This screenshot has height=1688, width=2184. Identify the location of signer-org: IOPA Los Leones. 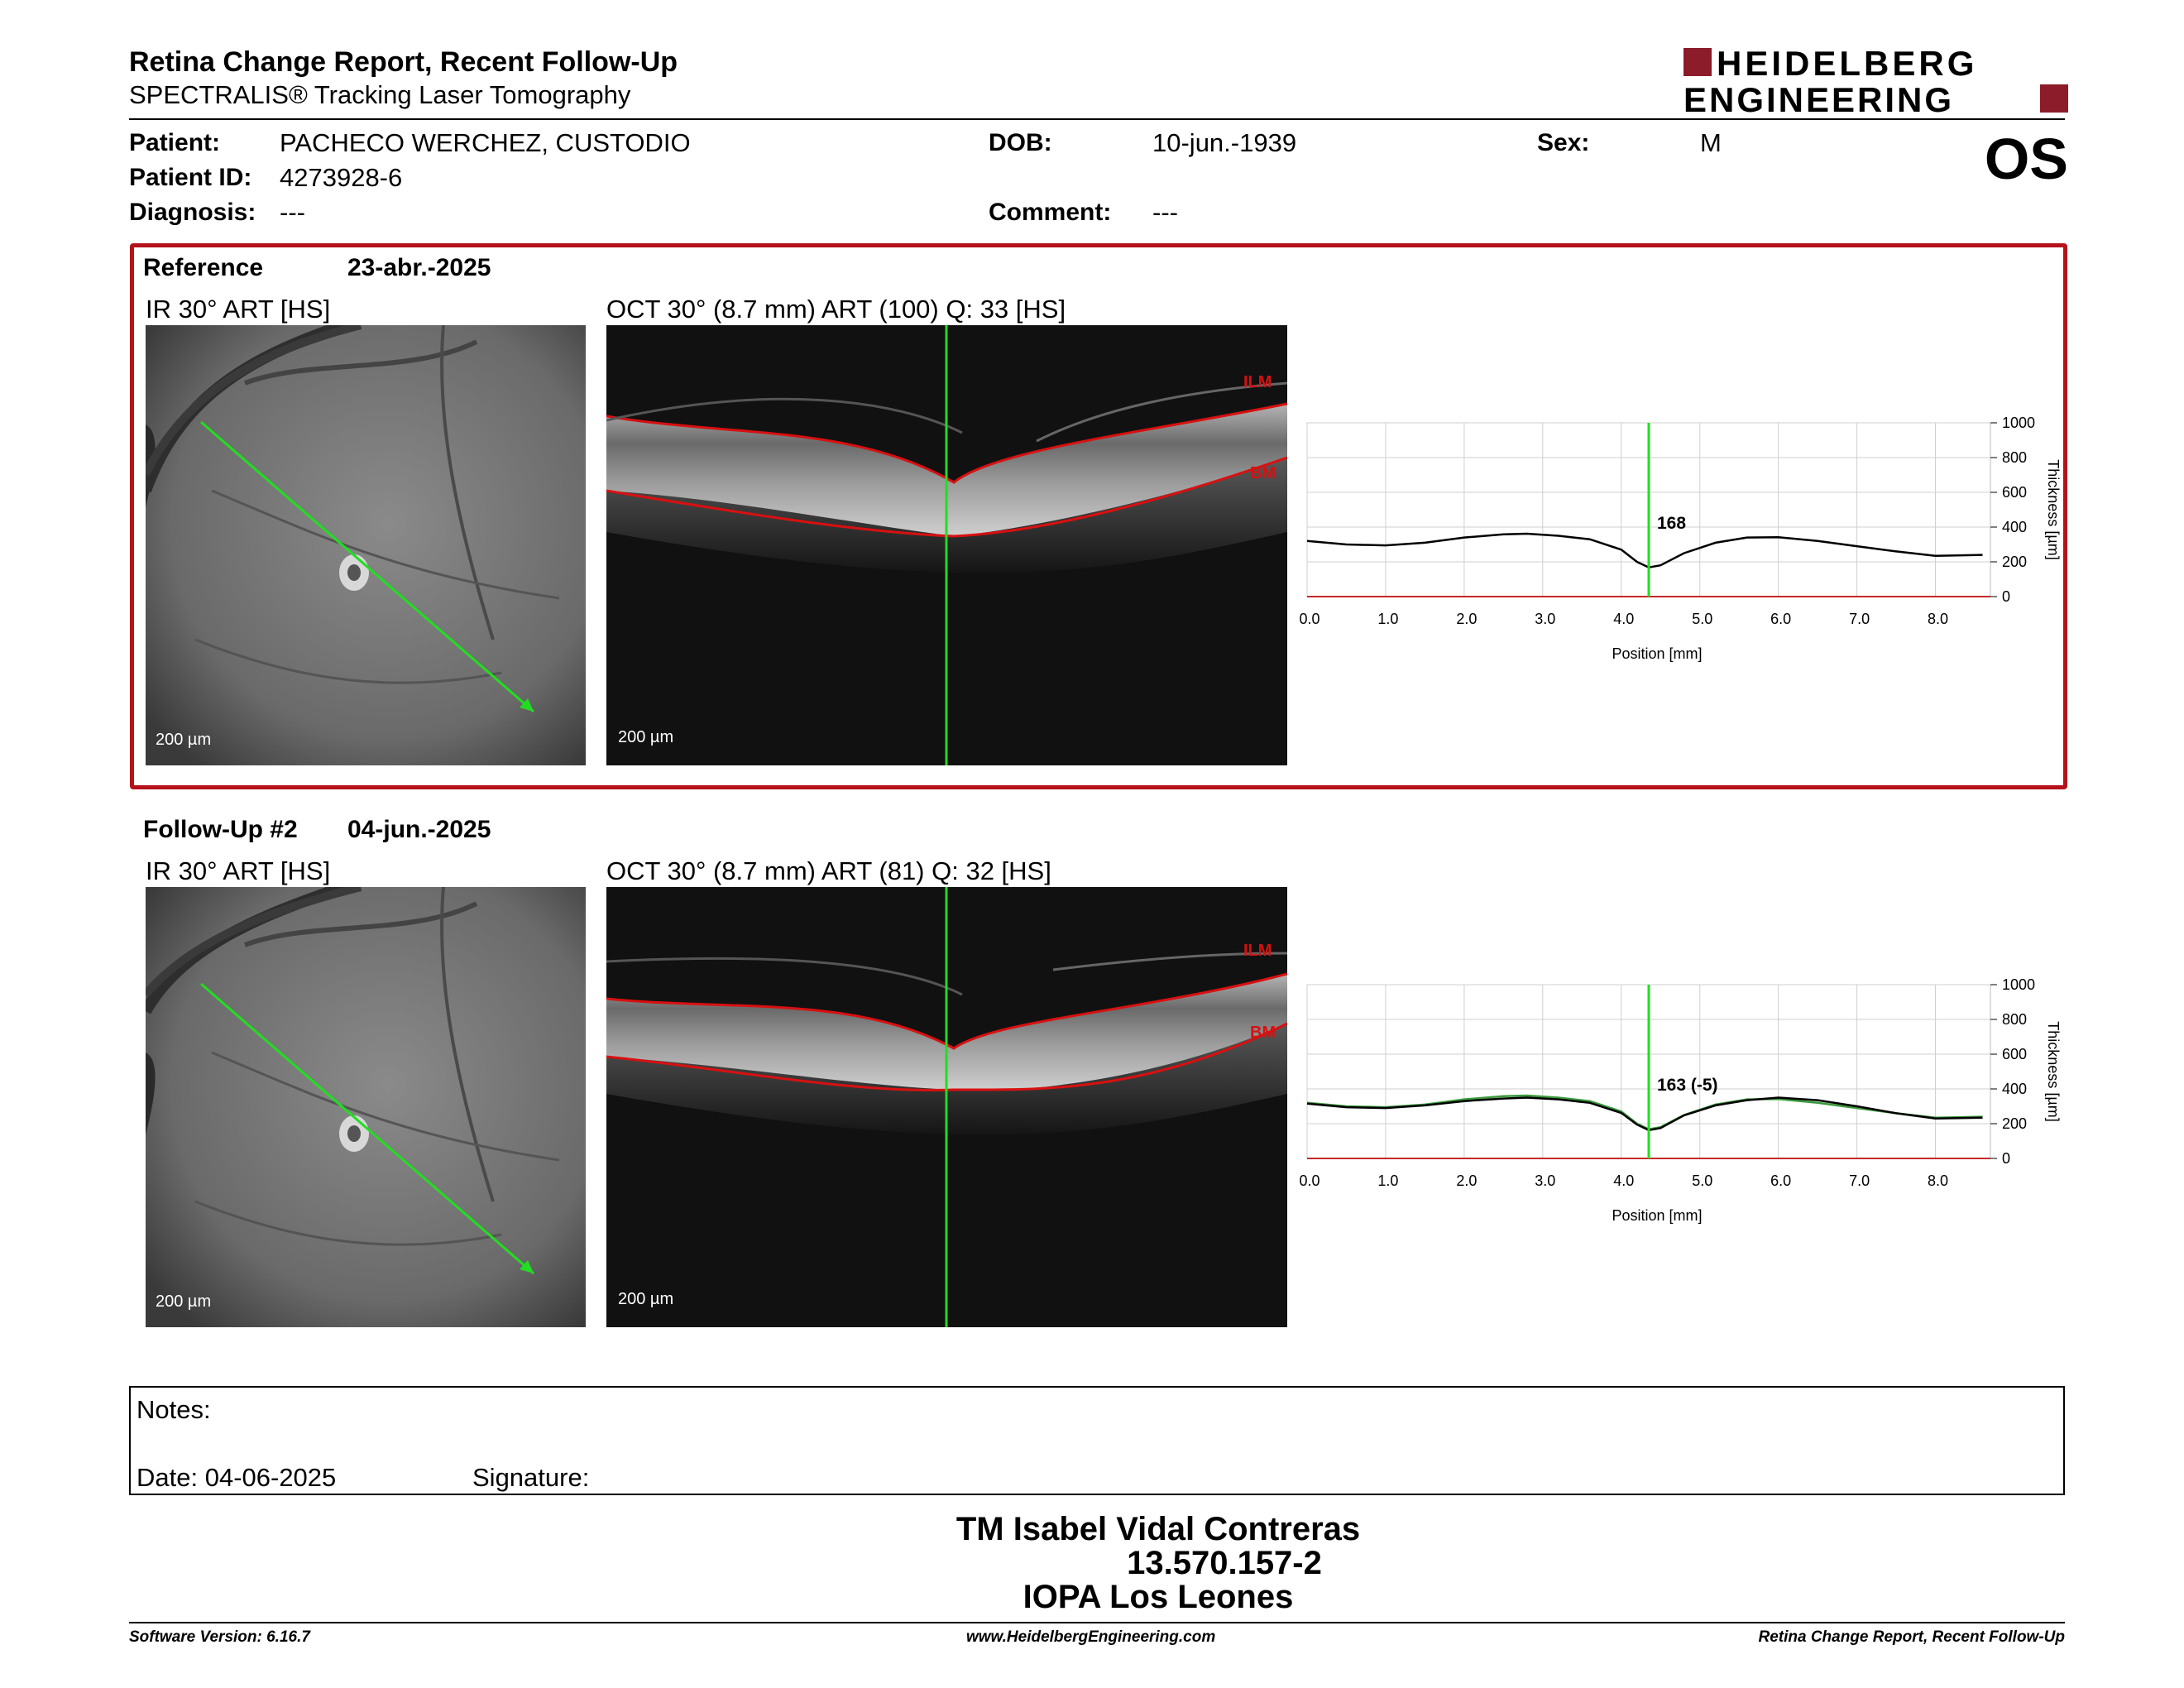
(1158, 1597).